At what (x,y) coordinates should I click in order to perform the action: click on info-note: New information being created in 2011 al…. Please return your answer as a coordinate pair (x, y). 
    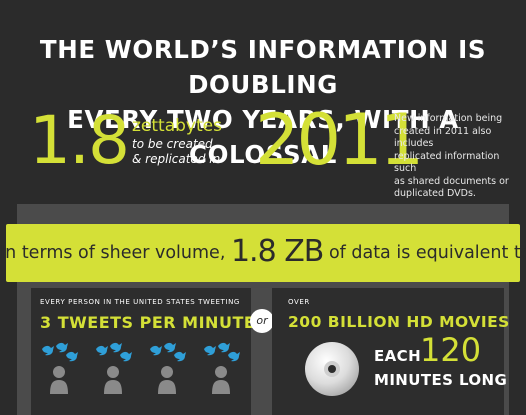
    Looking at the image, I should click on (459, 157).